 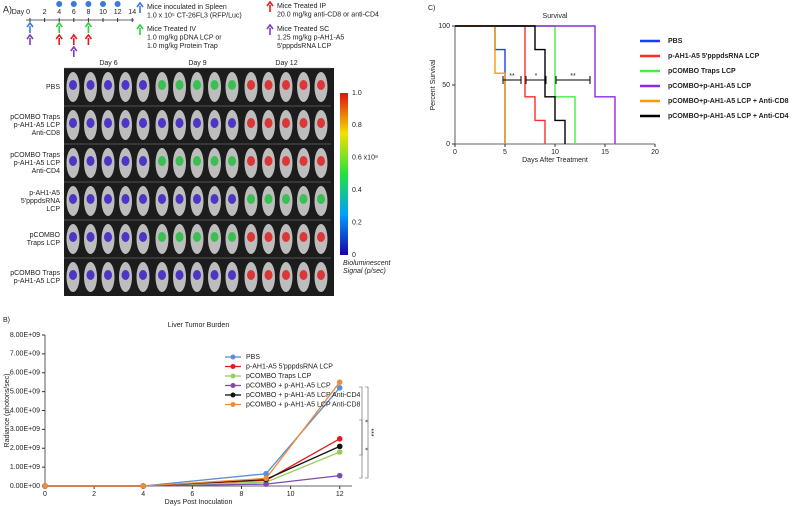 I want to click on row-label: 5'pppdsRNA, so click(x=40, y=201).